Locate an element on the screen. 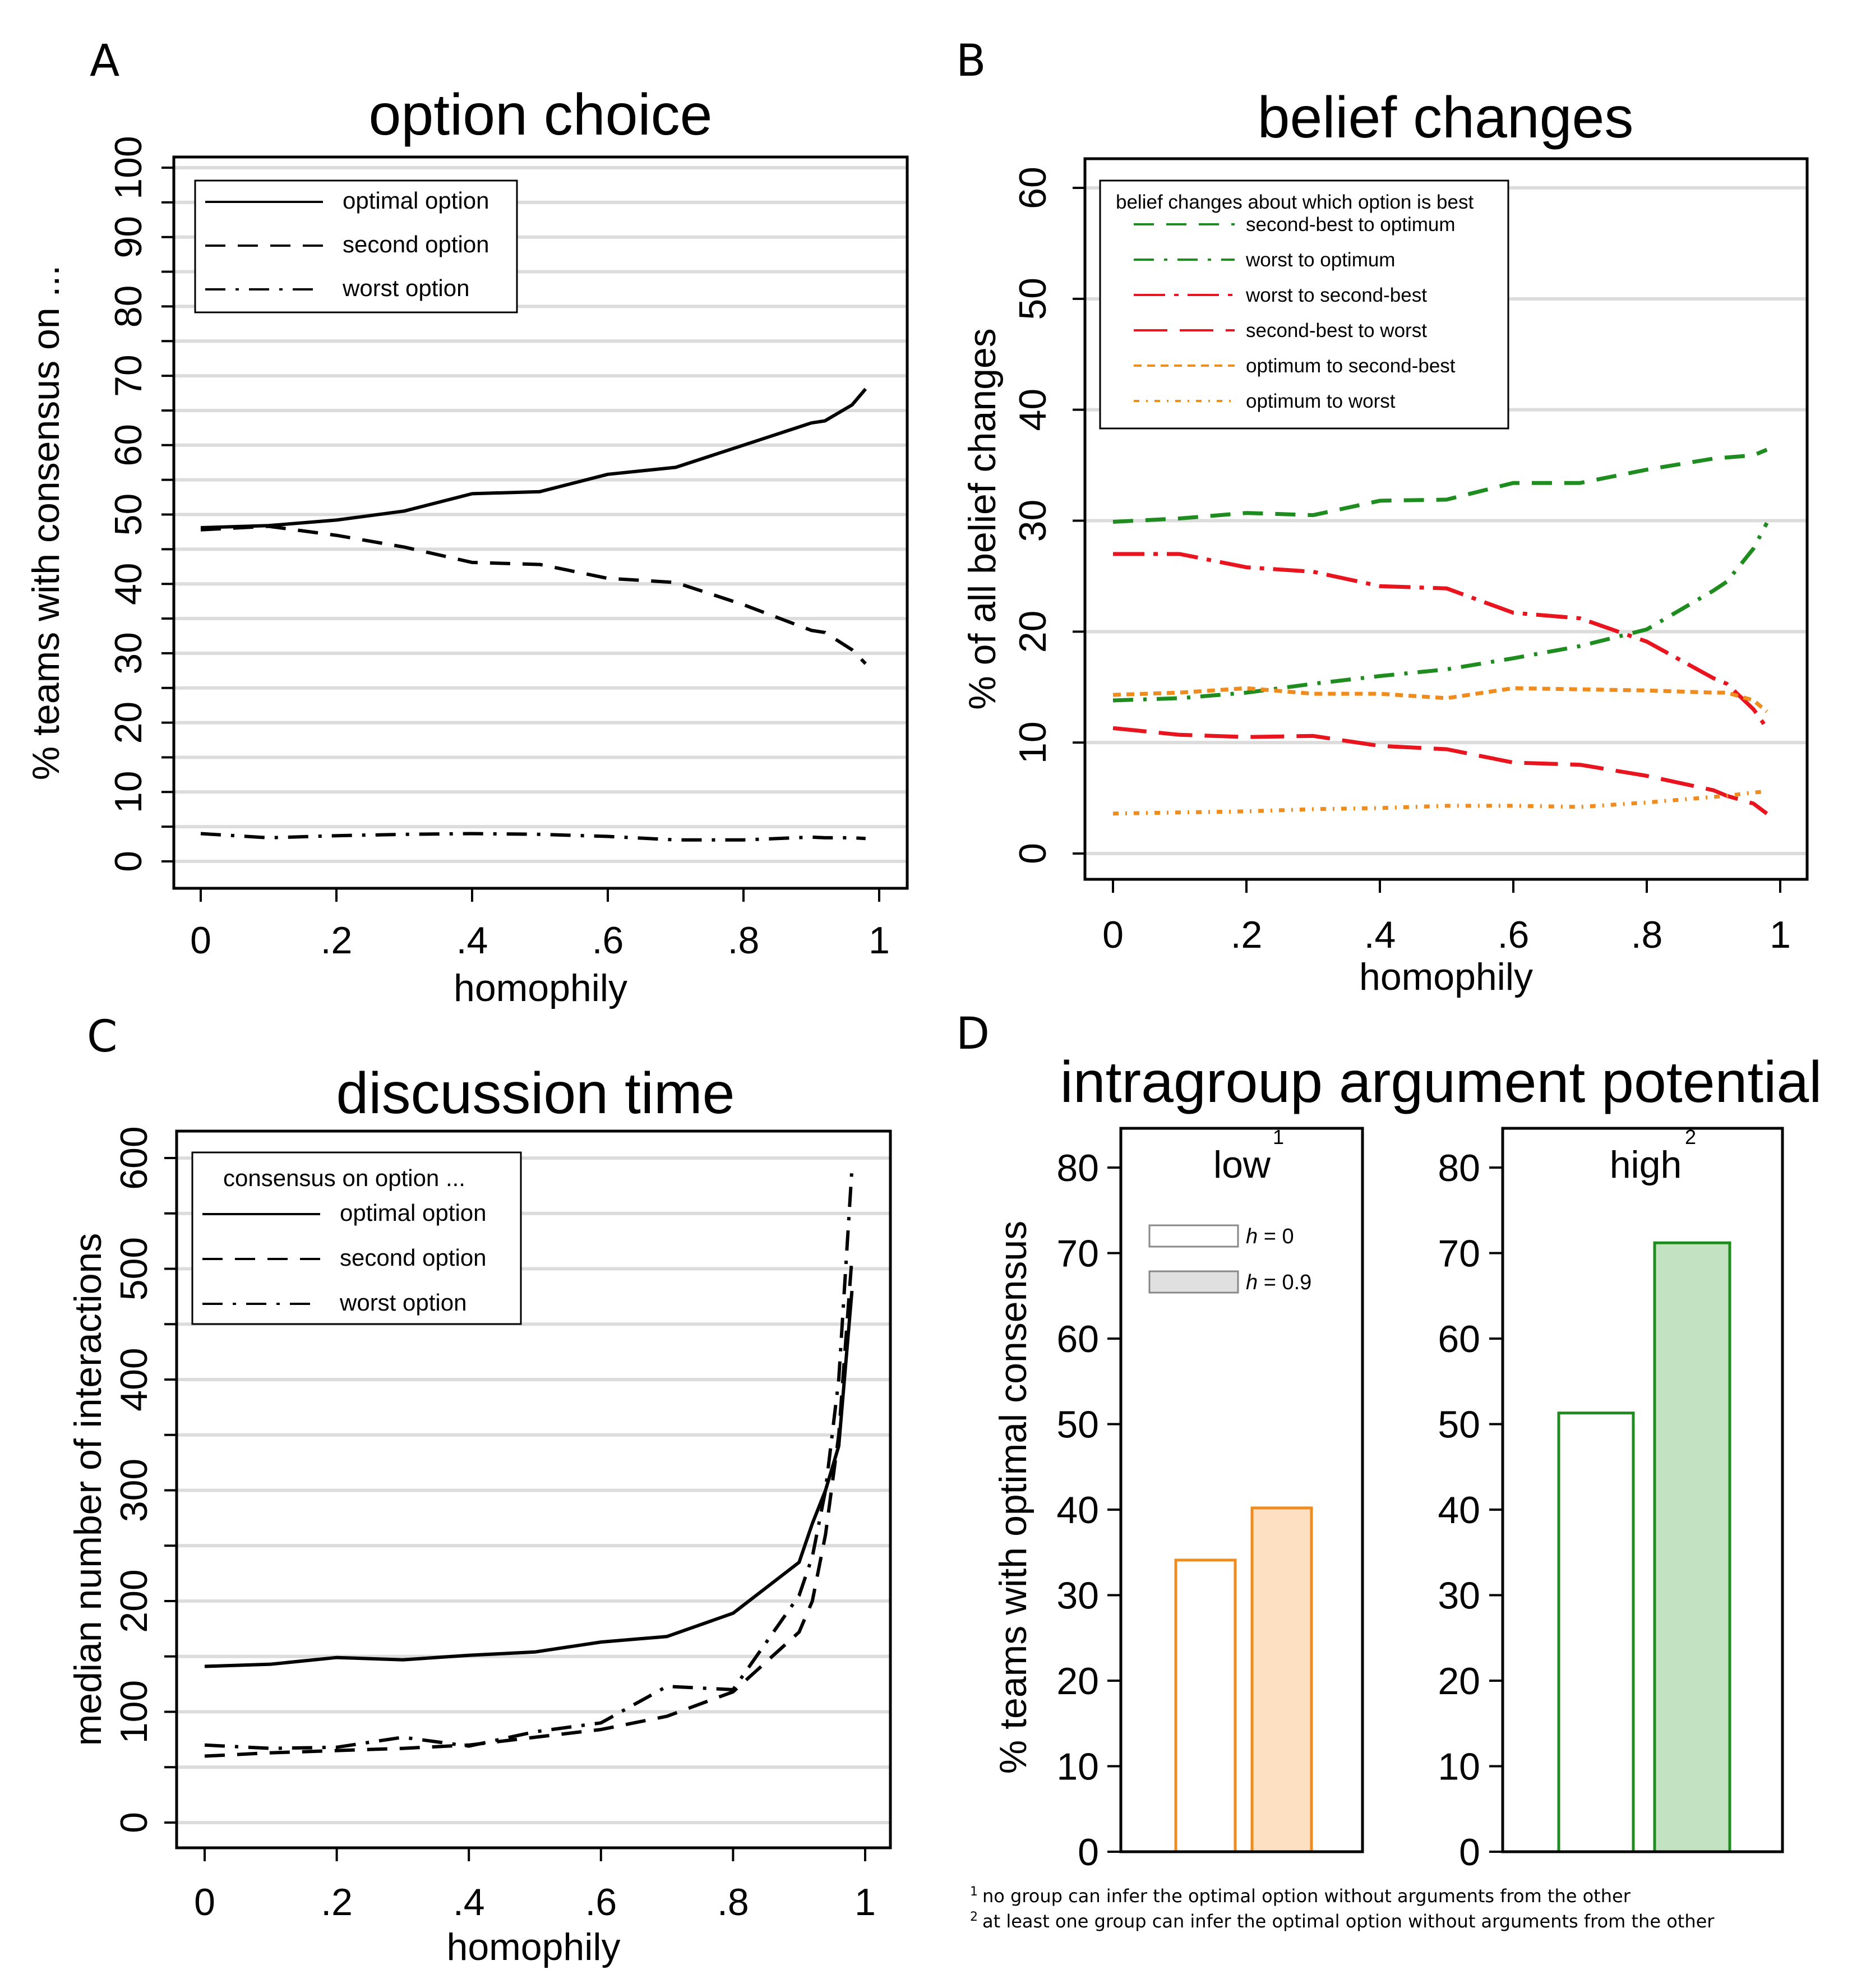  series-line-optimal-option is located at coordinates (534, 458).